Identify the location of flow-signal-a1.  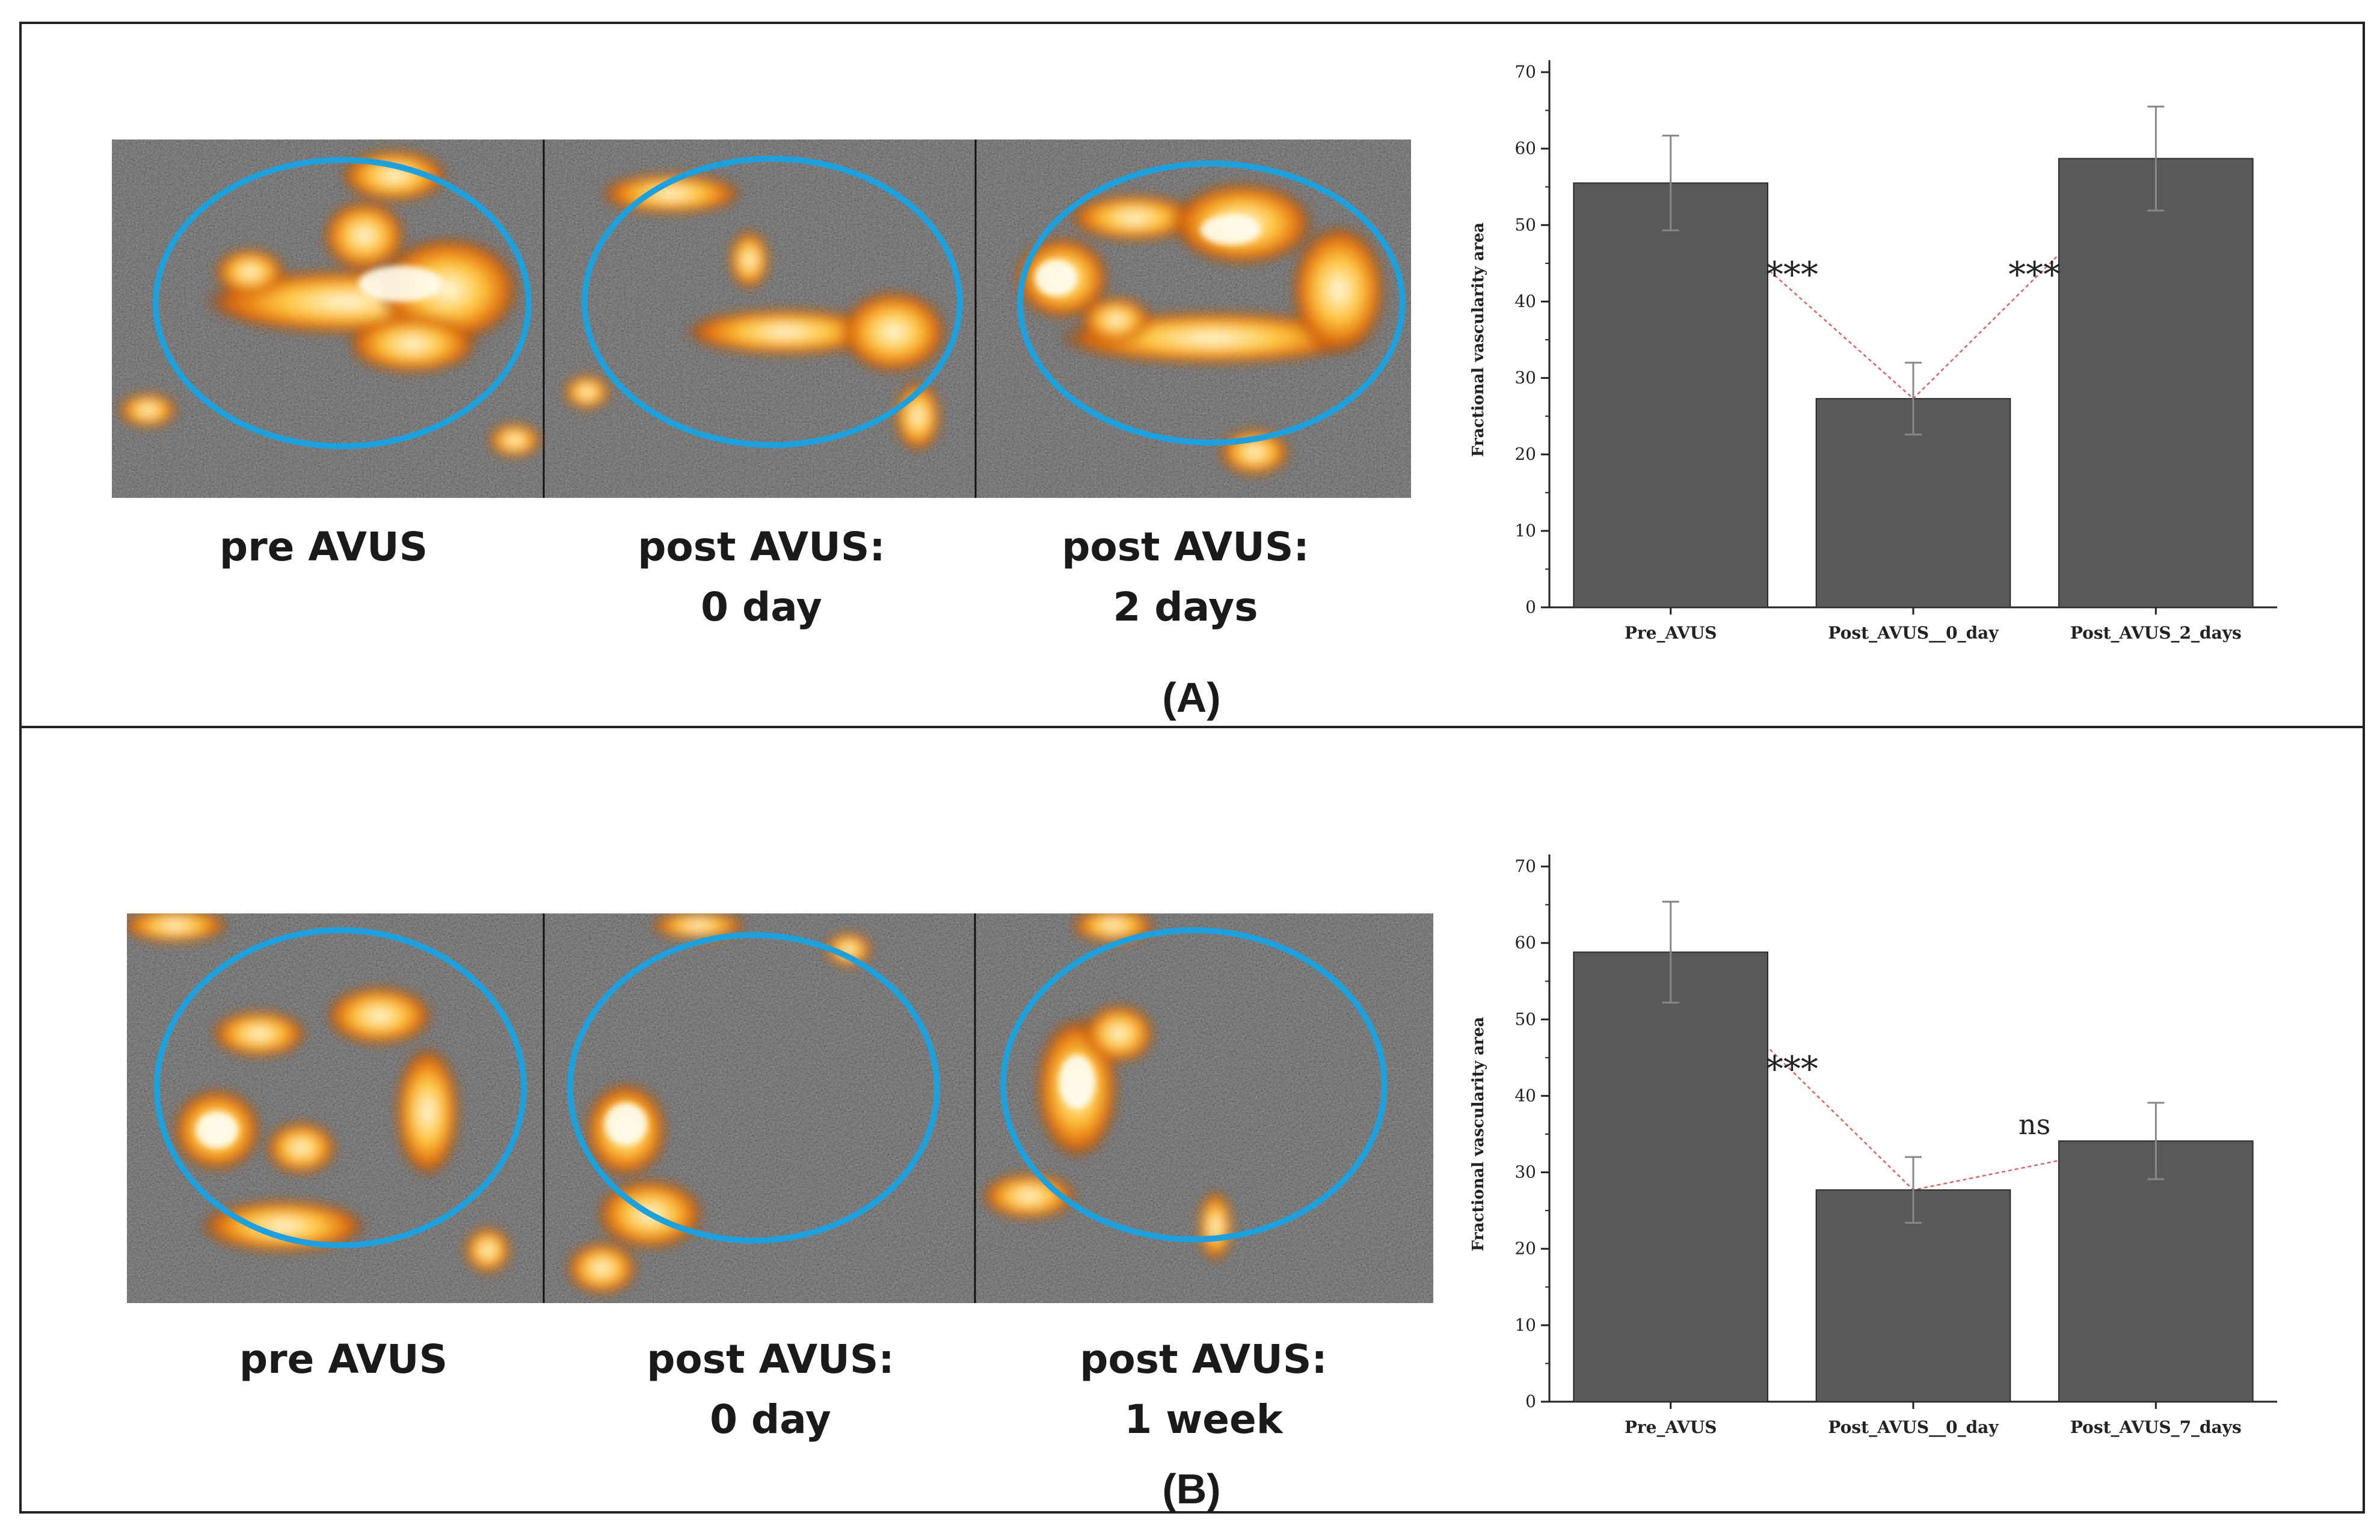
(330, 303).